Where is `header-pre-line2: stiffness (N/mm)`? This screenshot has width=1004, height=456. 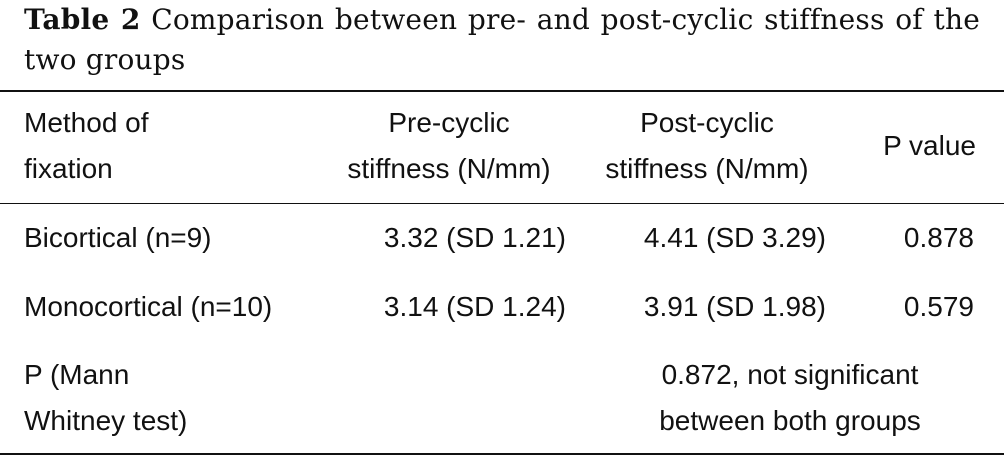
header-pre-line2: stiffness (N/mm) is located at coordinates (449, 168).